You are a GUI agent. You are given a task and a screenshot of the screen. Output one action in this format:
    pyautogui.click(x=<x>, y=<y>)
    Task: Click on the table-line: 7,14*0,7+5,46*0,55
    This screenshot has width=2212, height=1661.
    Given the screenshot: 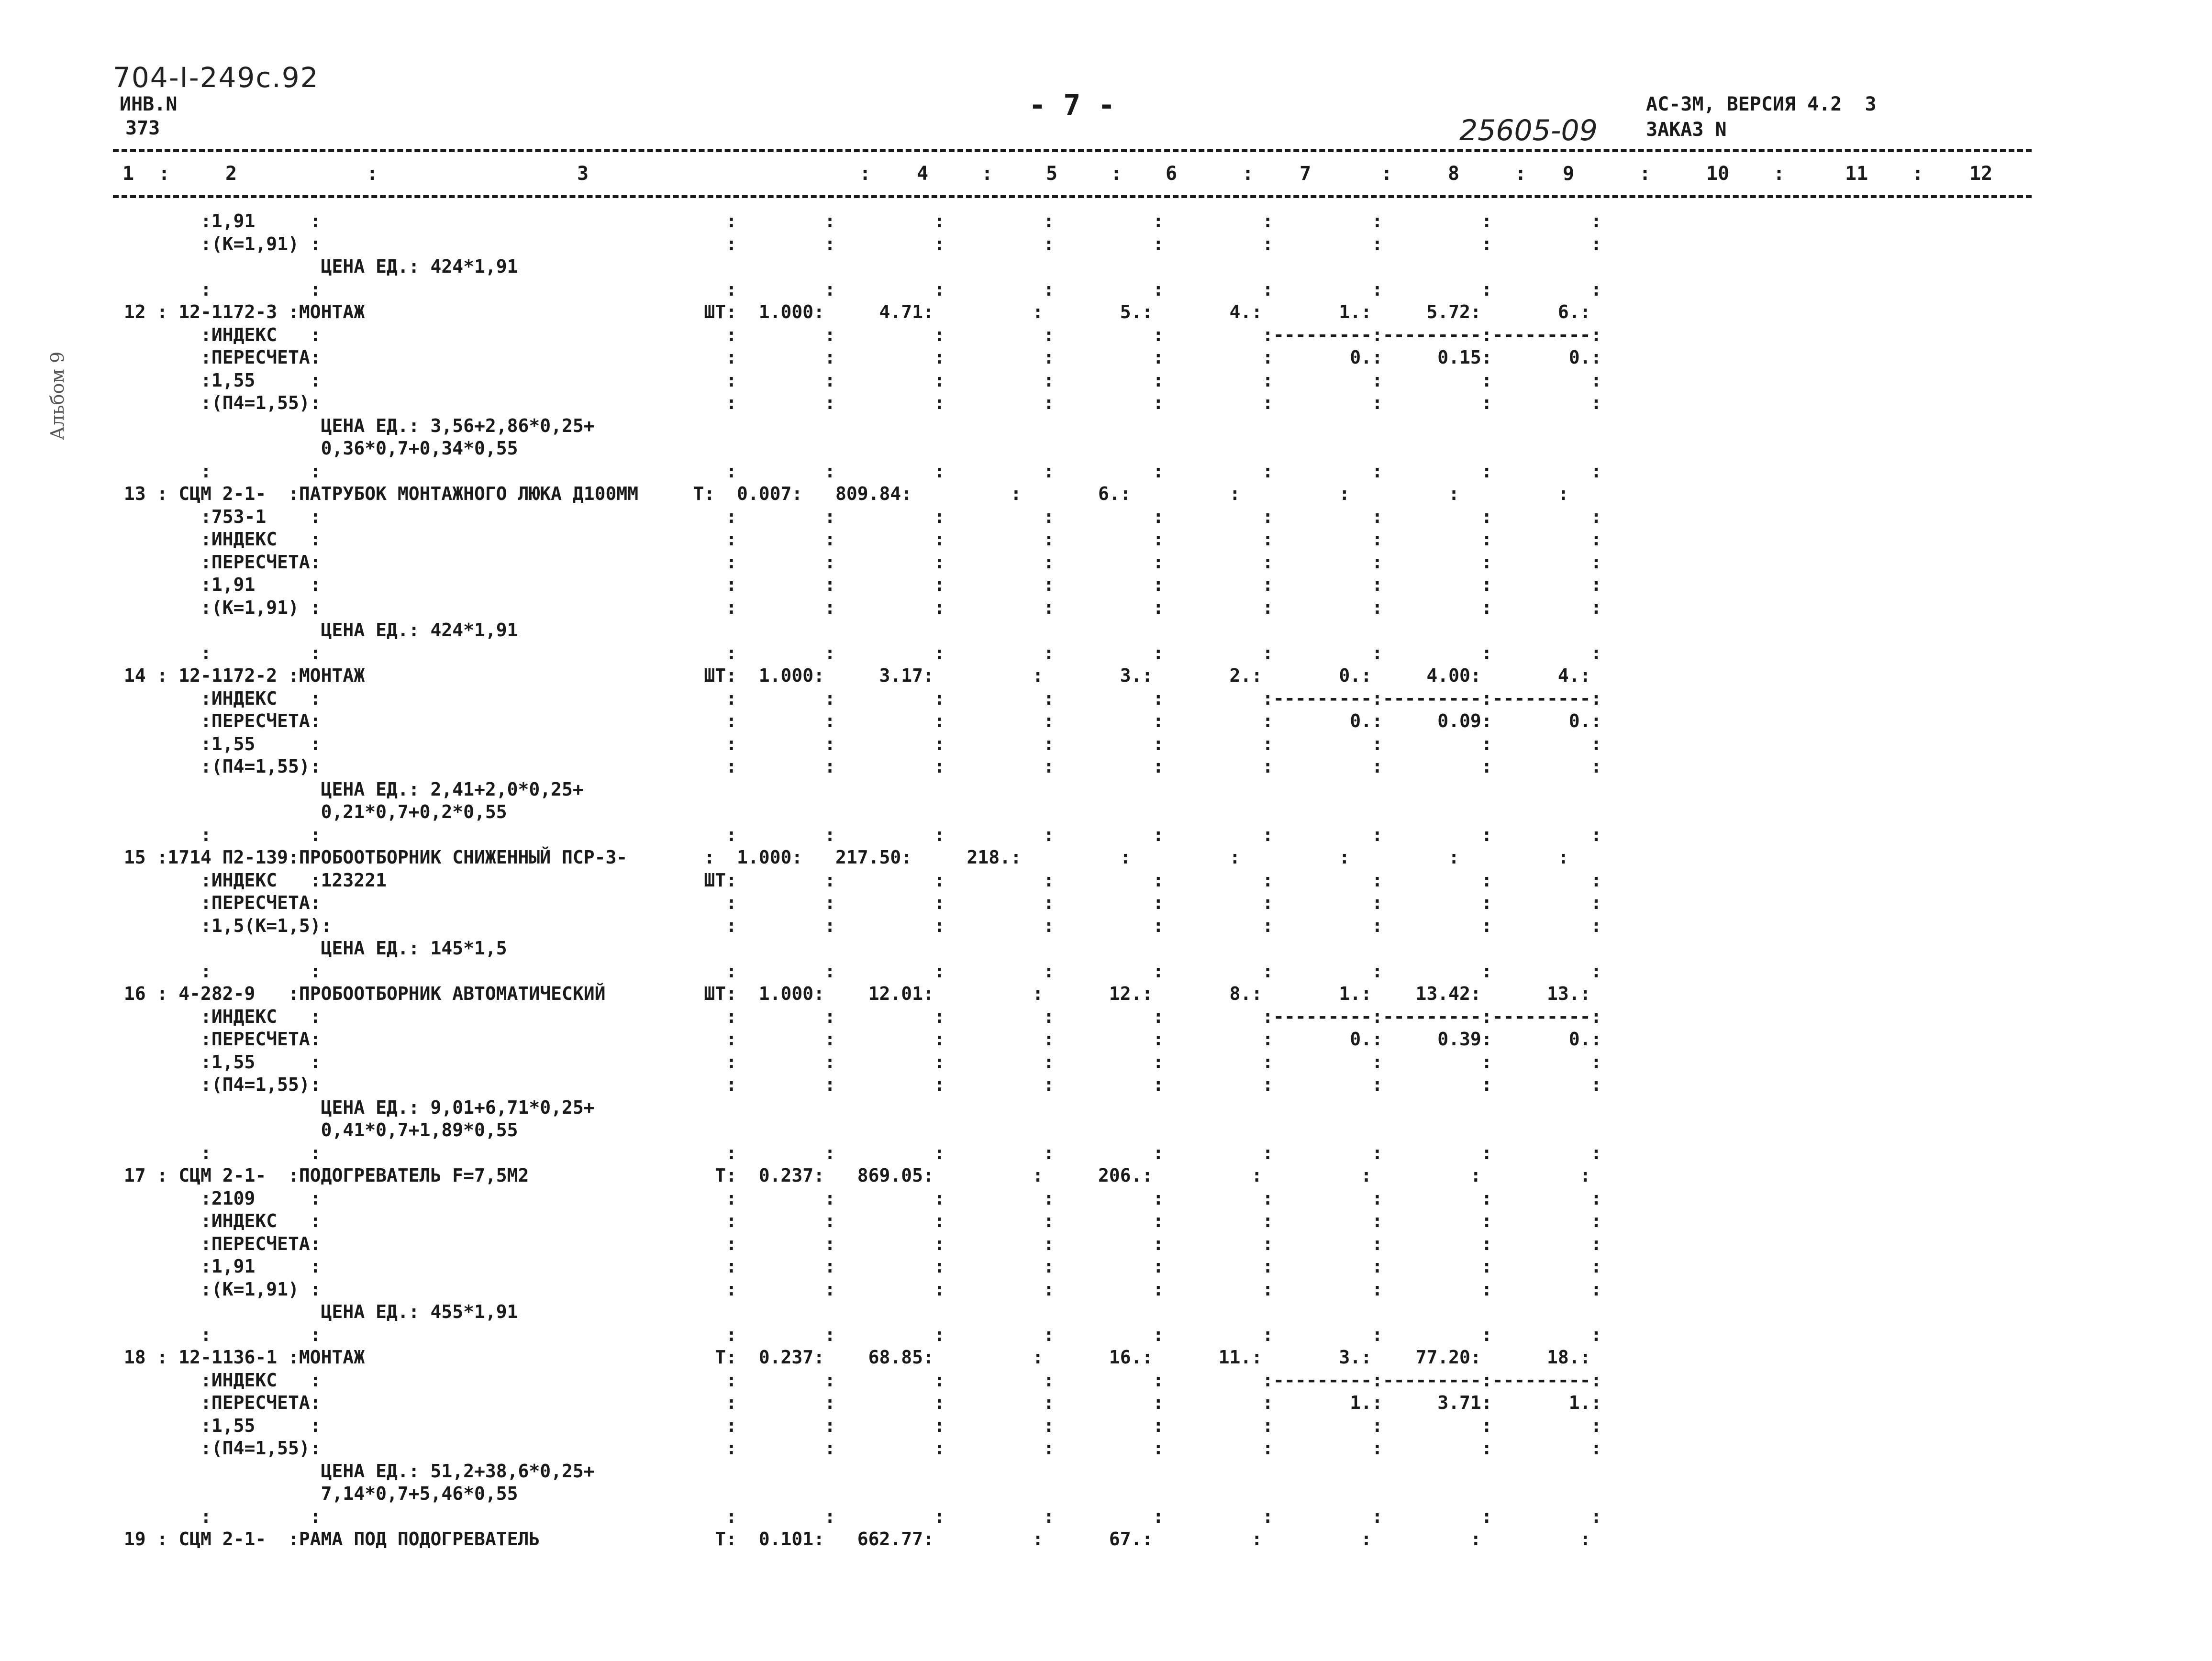 What is the action you would take?
    pyautogui.click(x=315, y=1494)
    